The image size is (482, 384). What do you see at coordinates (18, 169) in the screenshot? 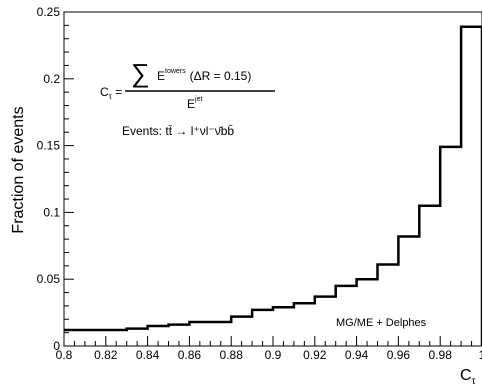
I see `y-axis-title: Fraction of events` at bounding box center [18, 169].